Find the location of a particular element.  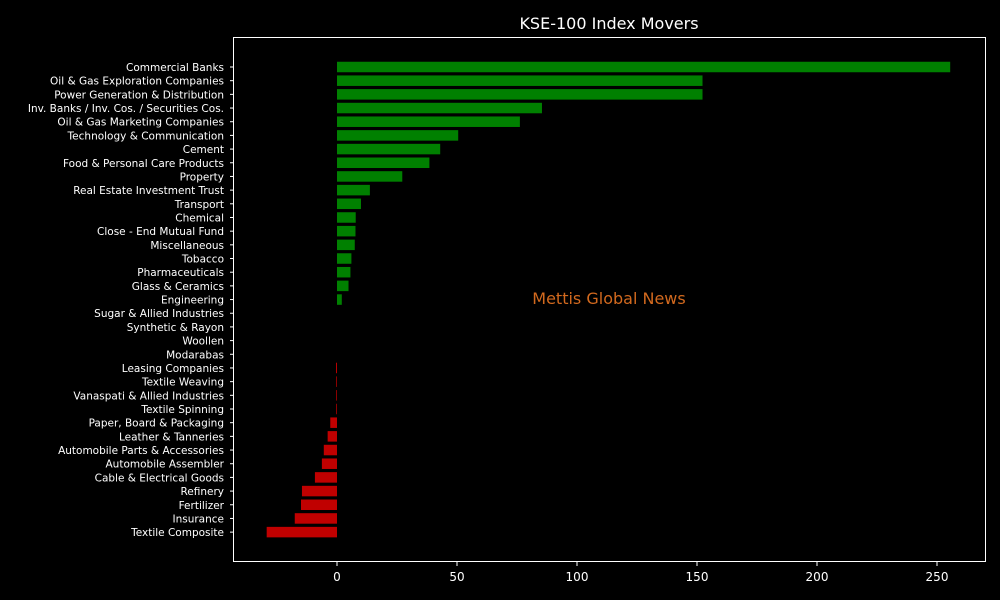

bar-inv-banks-inv-cos-securities-cos is located at coordinates (439, 108).